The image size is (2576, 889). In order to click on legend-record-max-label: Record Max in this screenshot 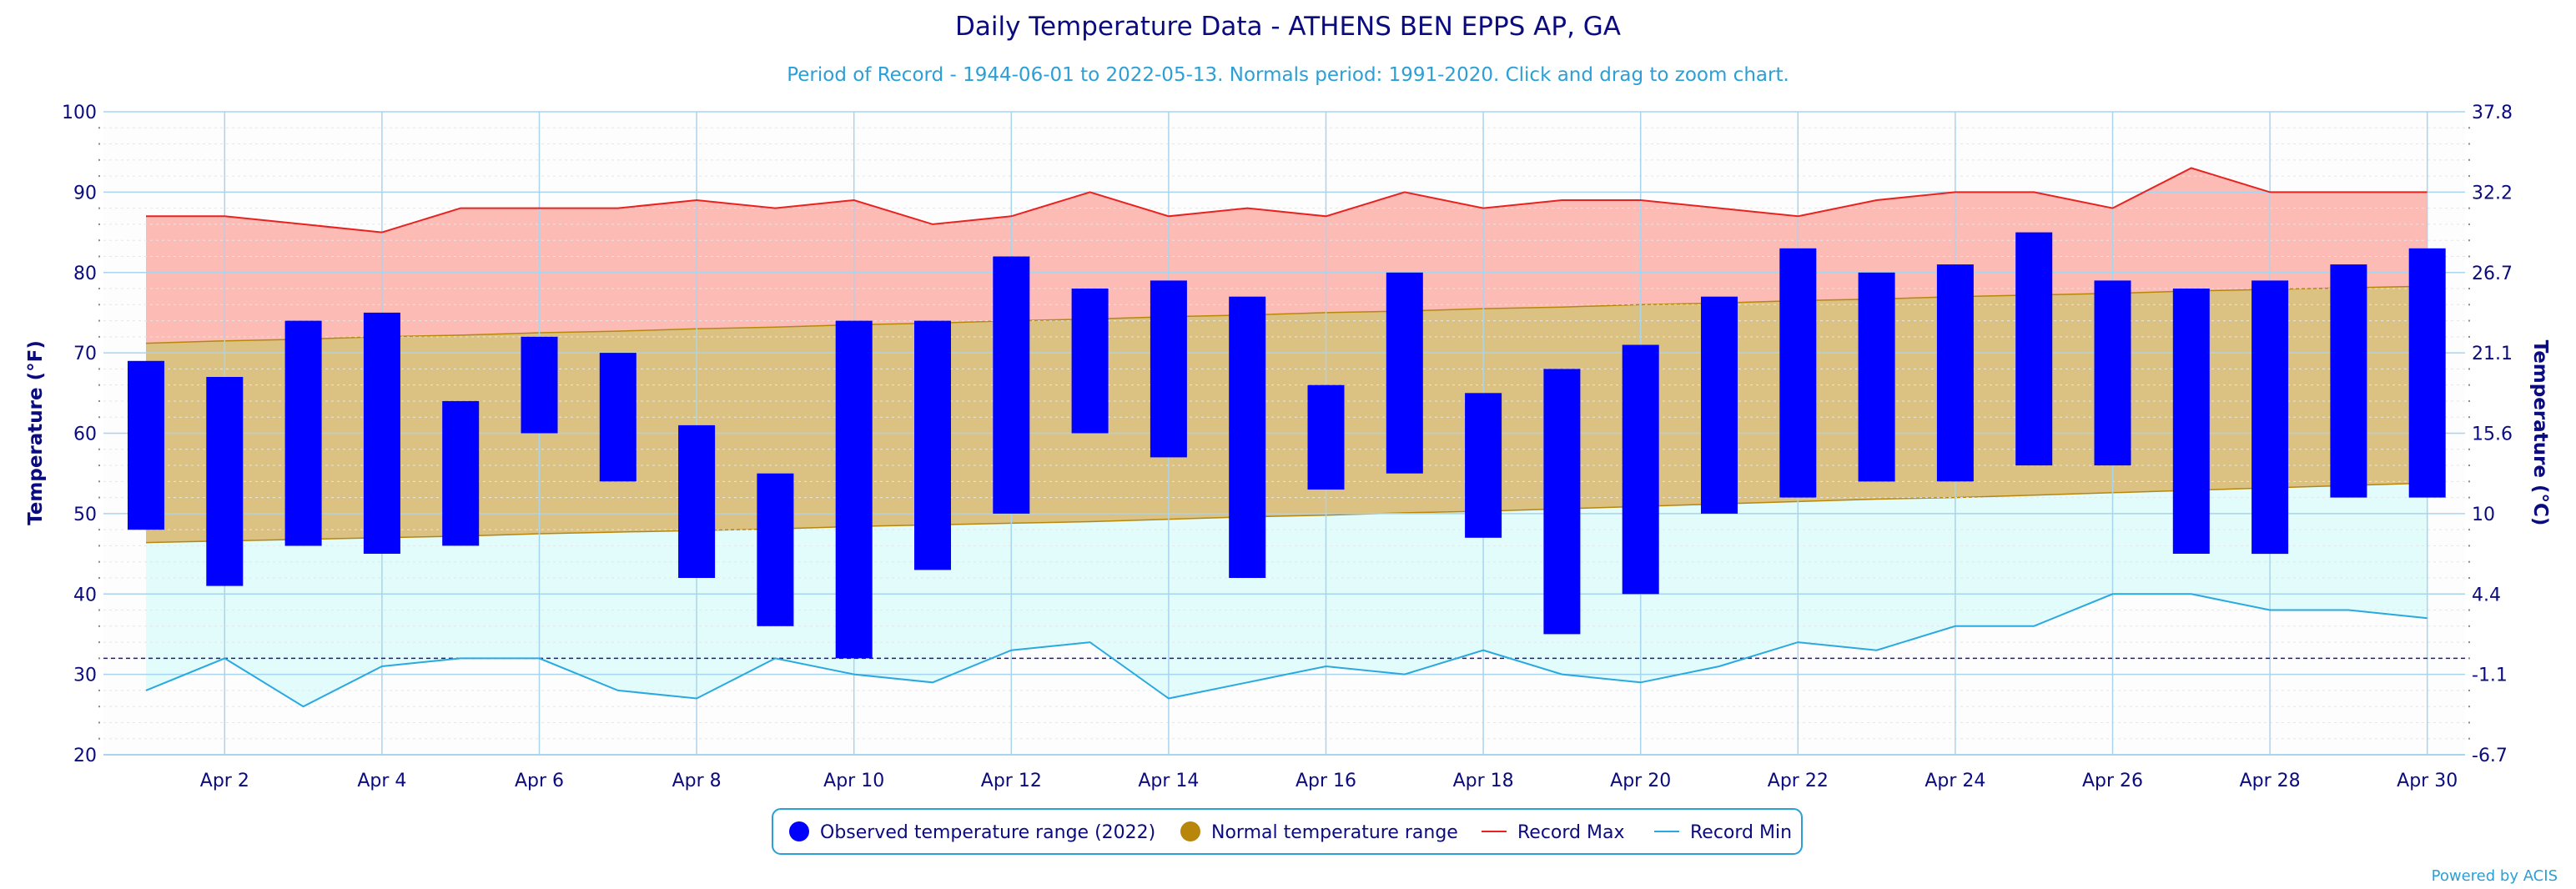, I will do `click(1571, 832)`.